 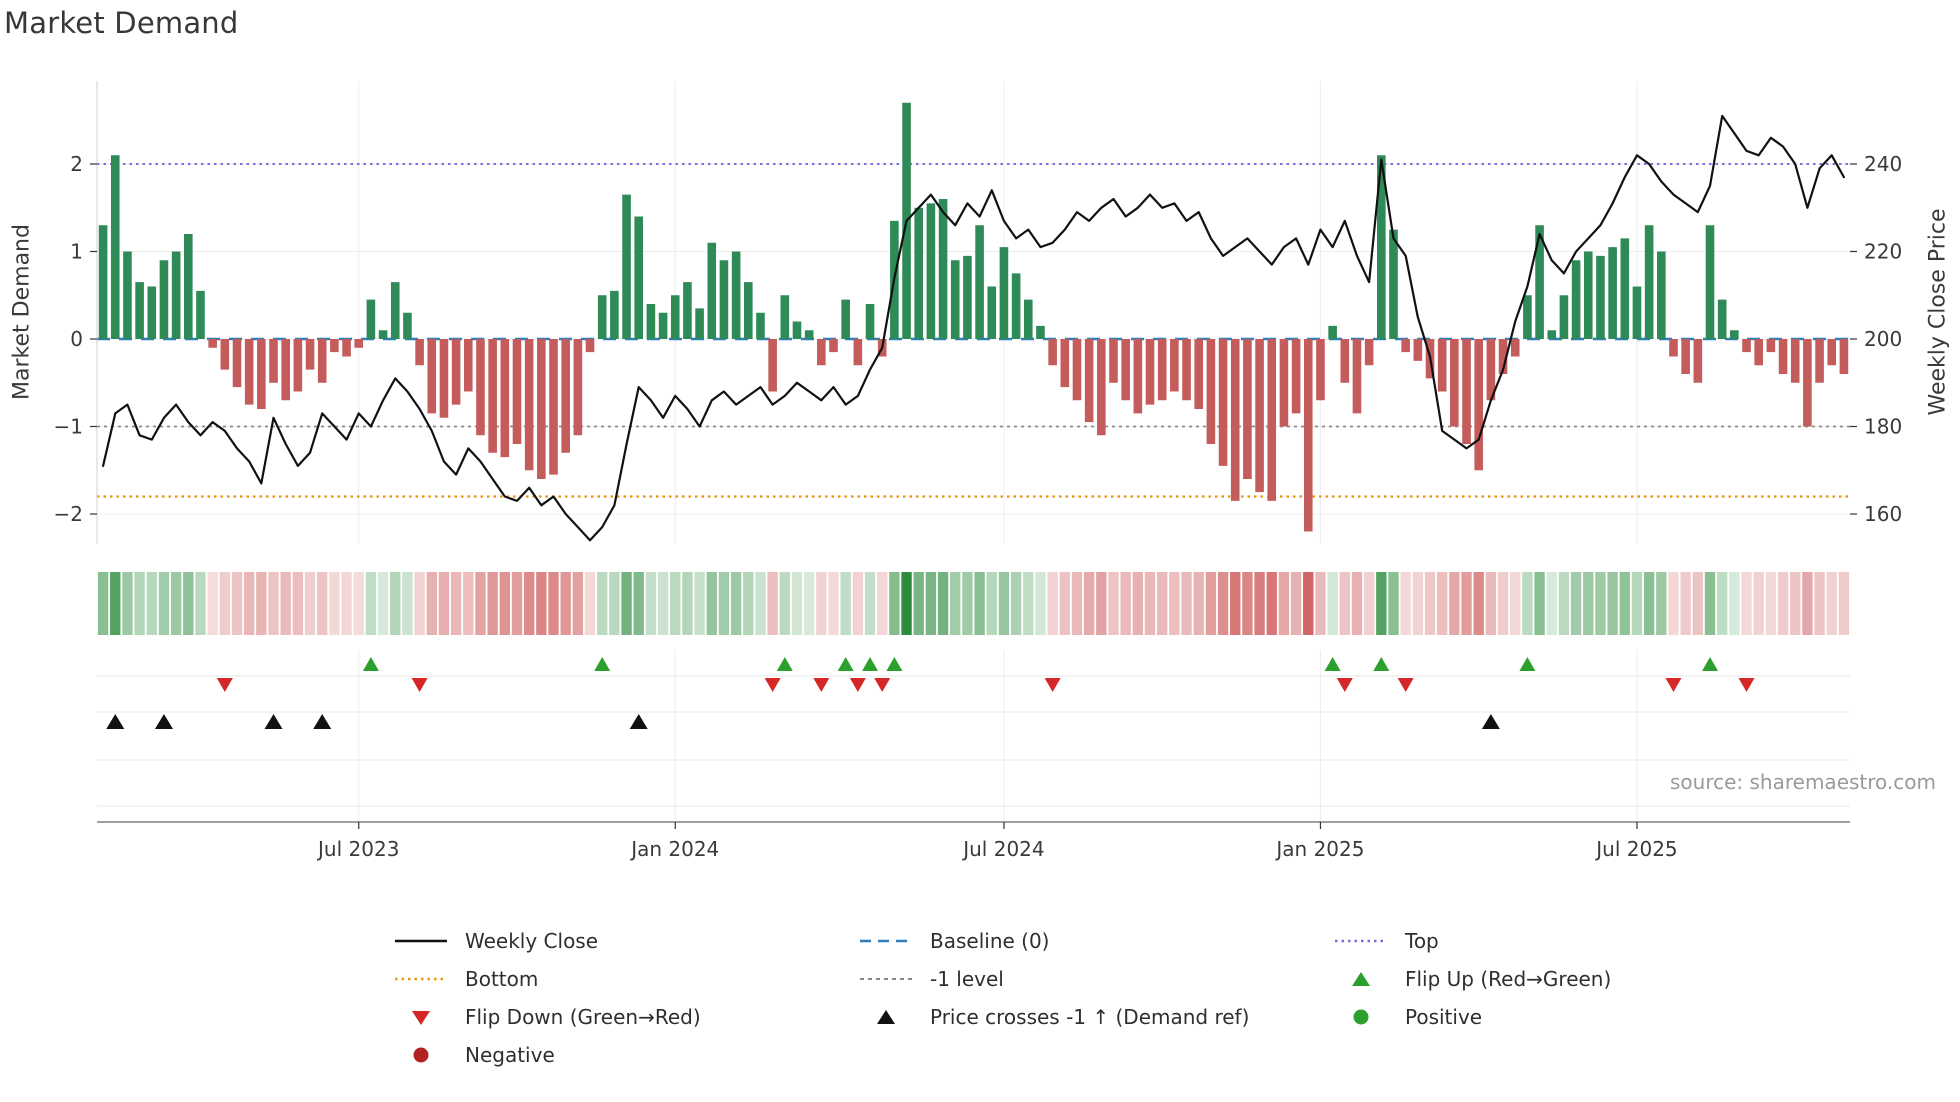 I want to click on left-tick-label: −1, so click(x=68, y=427).